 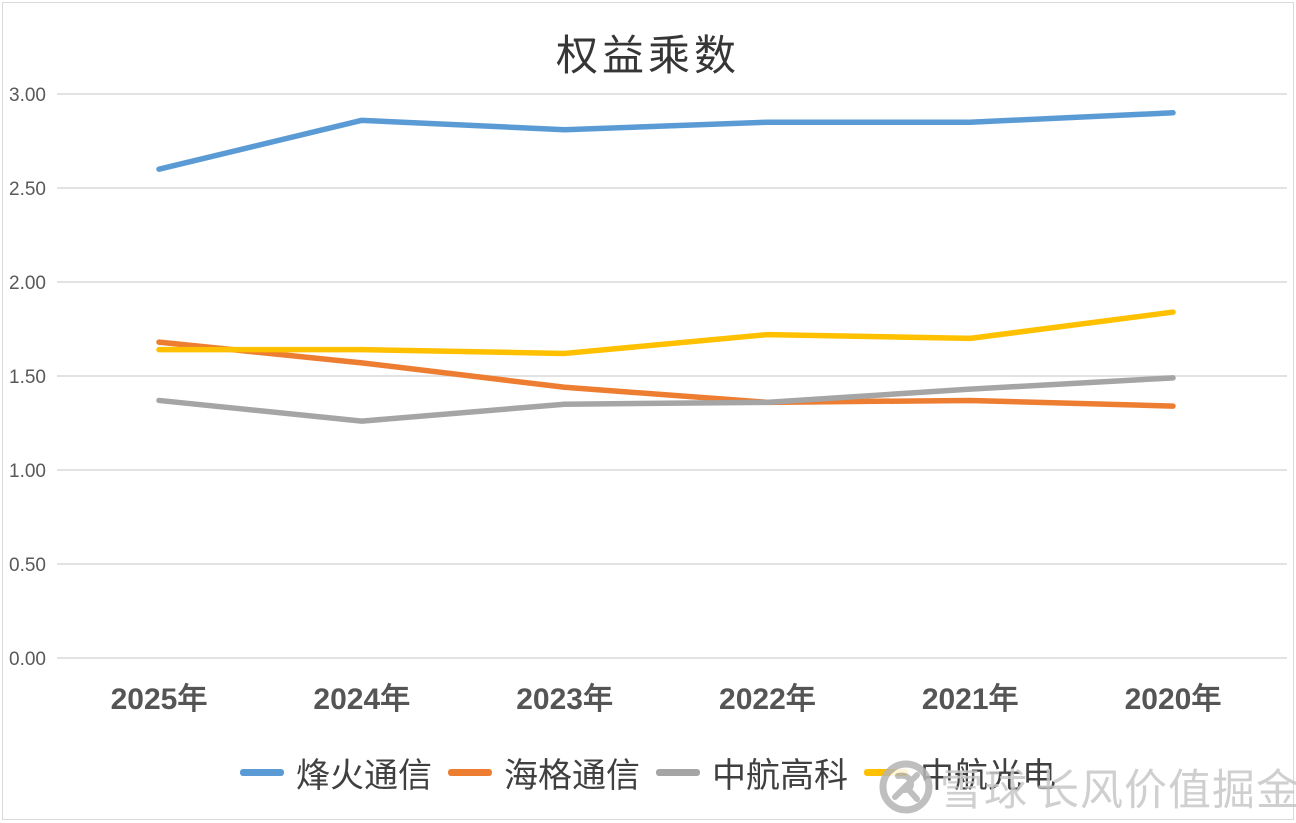 I want to click on legend-item-series-3: 中航高科, so click(x=752, y=772).